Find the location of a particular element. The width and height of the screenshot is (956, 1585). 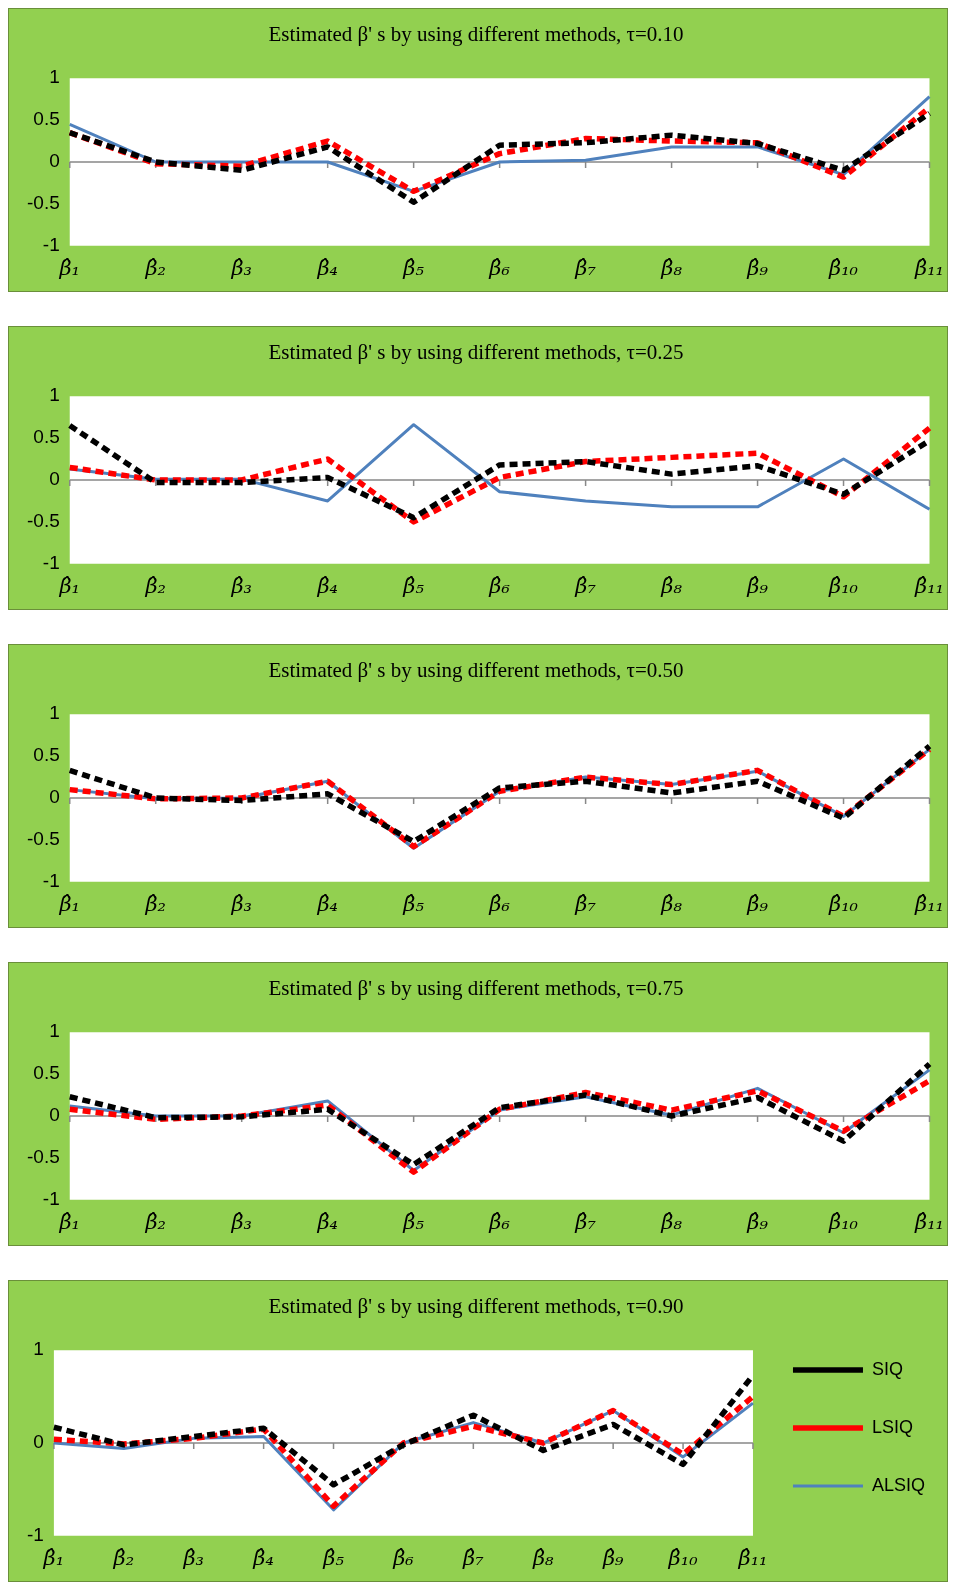

chart-title: Estimated β' s by using different methods, τ=0.10 is located at coordinates (476, 34).